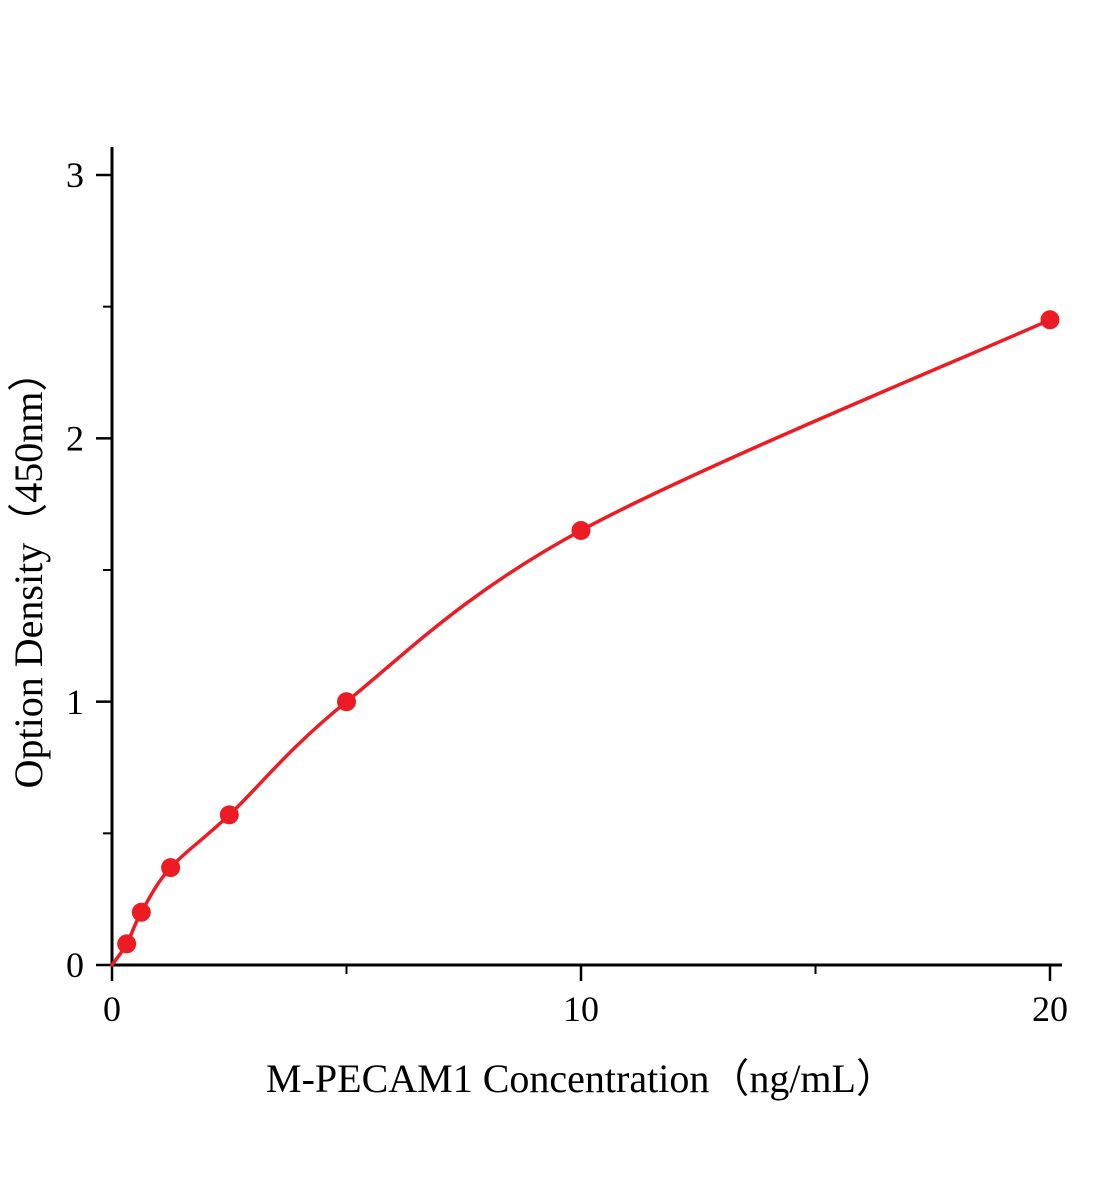 The image size is (1104, 1200). Describe the element at coordinates (75, 439) in the screenshot. I see `y-tick-label: 2` at that location.